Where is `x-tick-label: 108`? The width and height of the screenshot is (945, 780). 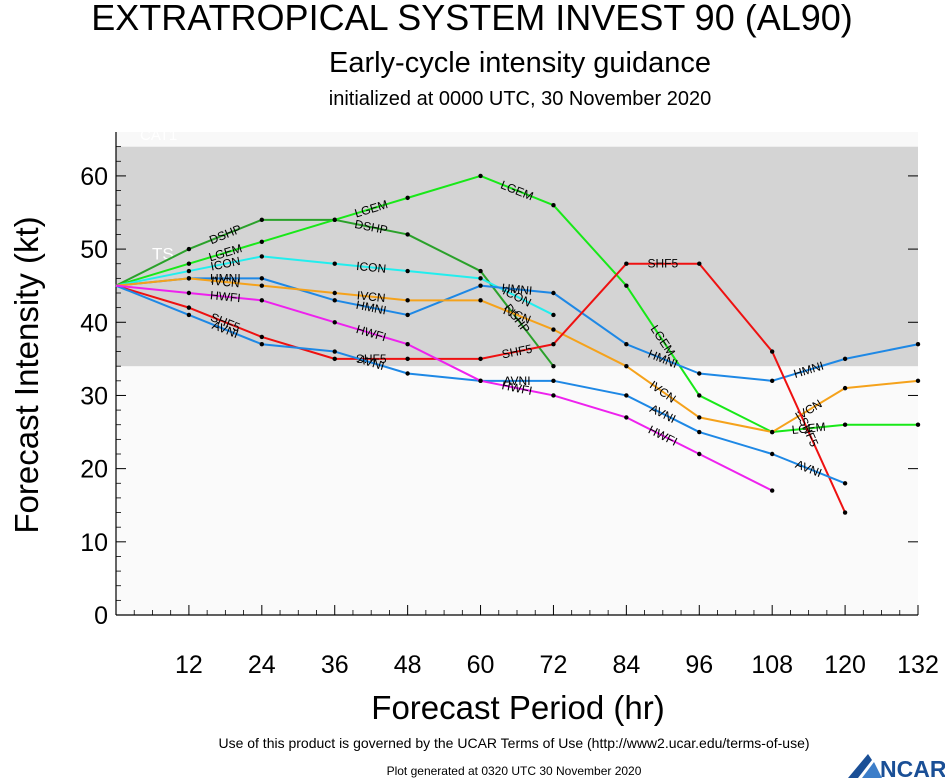
x-tick-label: 108 is located at coordinates (772, 665).